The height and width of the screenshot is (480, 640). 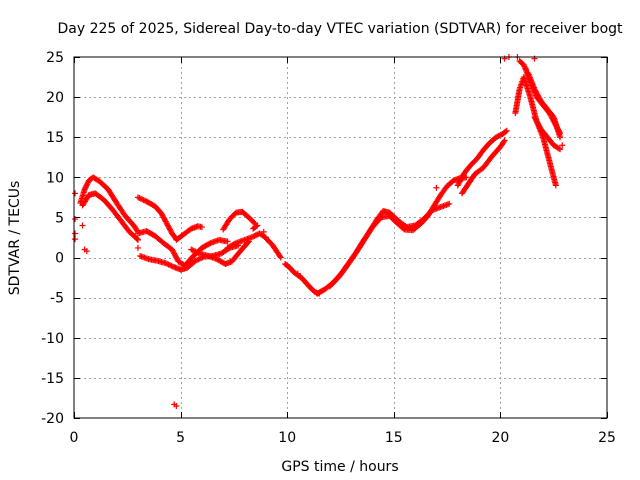 What do you see at coordinates (500, 438) in the screenshot?
I see `x-tick-label: 20` at bounding box center [500, 438].